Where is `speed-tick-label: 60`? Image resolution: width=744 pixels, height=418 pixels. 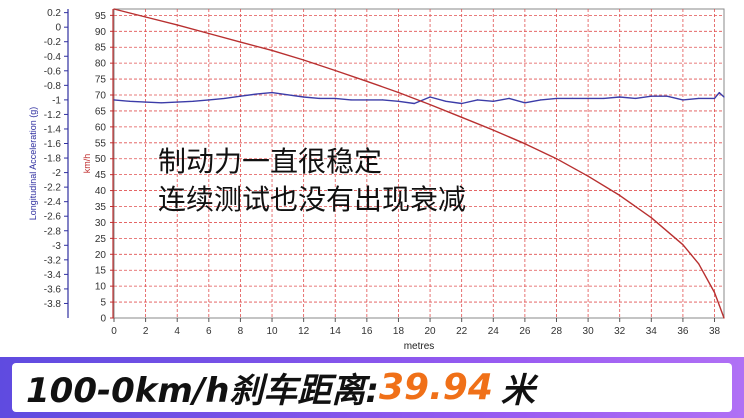
speed-tick-label: 60 is located at coordinates (101, 127).